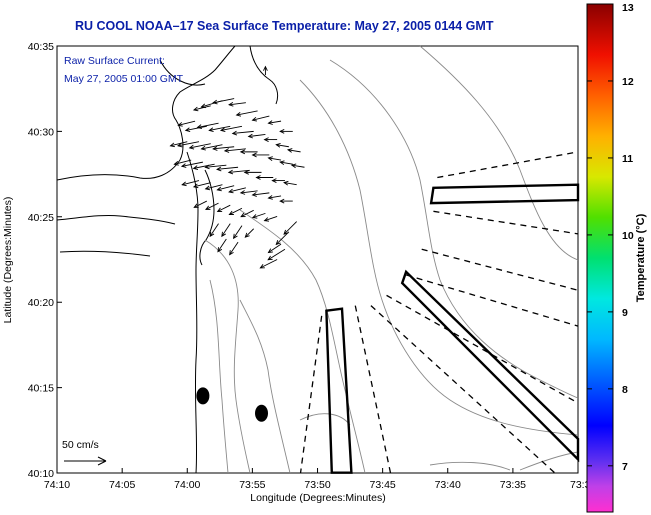 This screenshot has width=651, height=515. What do you see at coordinates (45, 260) in the screenshot?
I see `y-axis-ticks: 40:10 40:15 40:20 40:25 40:30 40:35` at bounding box center [45, 260].